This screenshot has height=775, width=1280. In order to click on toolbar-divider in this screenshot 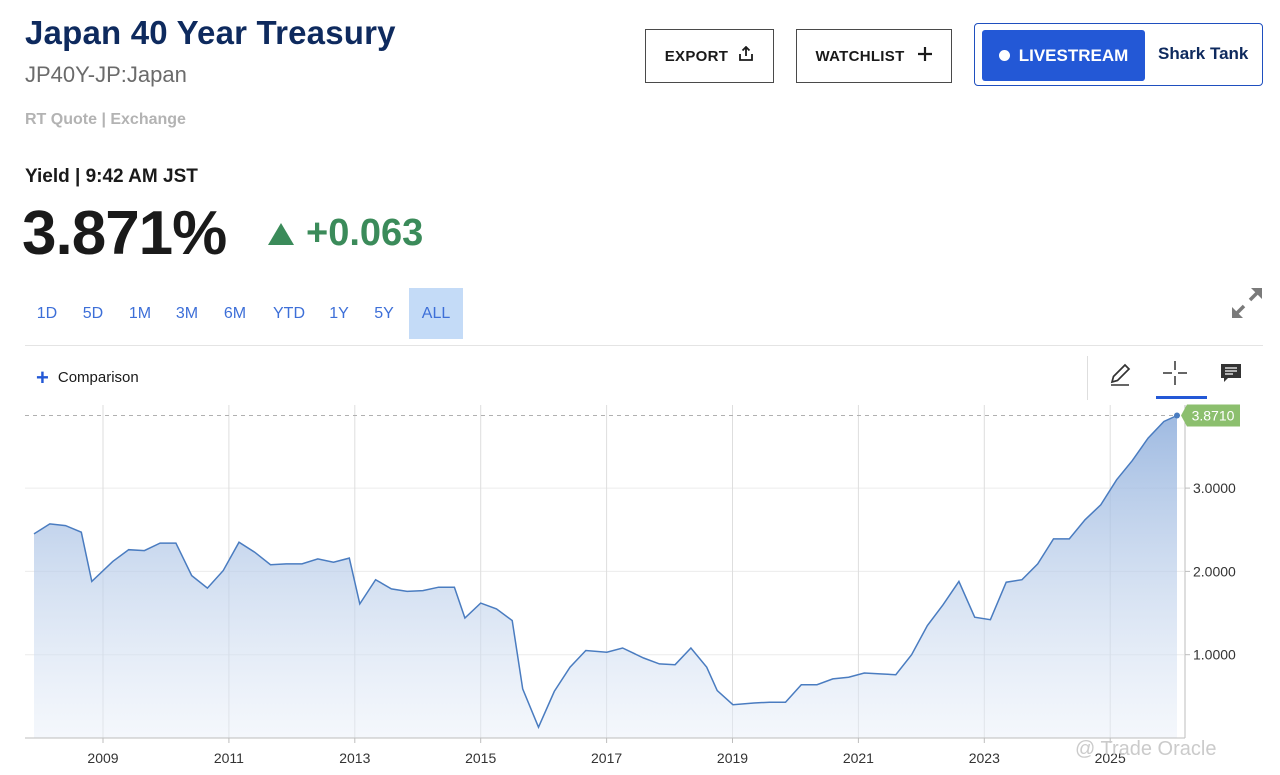, I will do `click(1087, 378)`.